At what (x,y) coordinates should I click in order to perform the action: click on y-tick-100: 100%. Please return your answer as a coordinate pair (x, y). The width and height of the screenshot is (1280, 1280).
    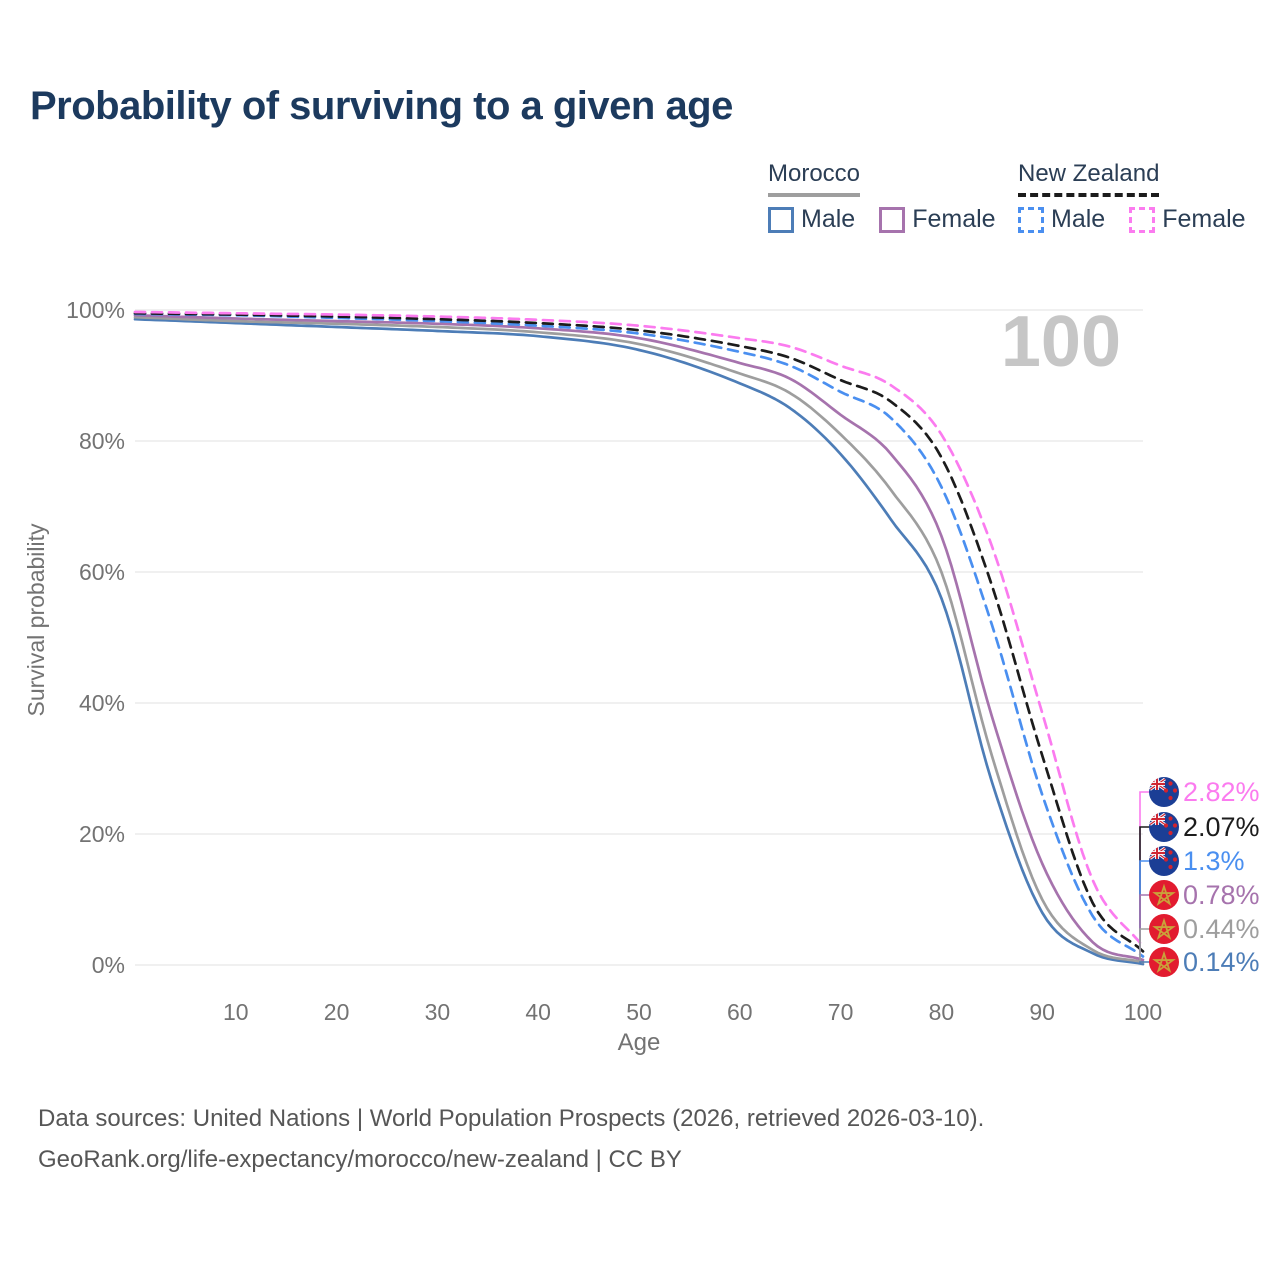
    Looking at the image, I should click on (95, 310).